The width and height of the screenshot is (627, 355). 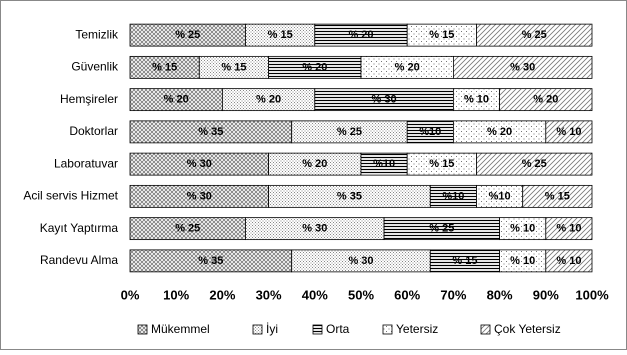 What do you see at coordinates (527, 329) in the screenshot?
I see `legend-label: Çok Yetersiz` at bounding box center [527, 329].